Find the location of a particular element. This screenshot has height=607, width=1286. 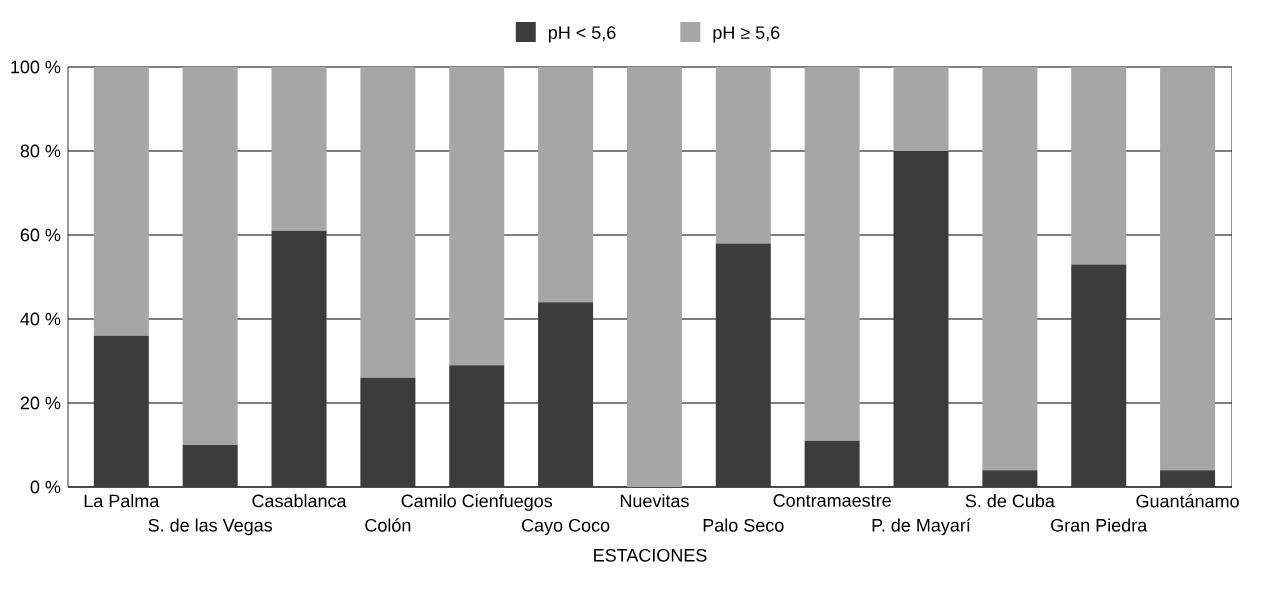

legend-label: pH ≥ 5,6 is located at coordinates (746, 34).